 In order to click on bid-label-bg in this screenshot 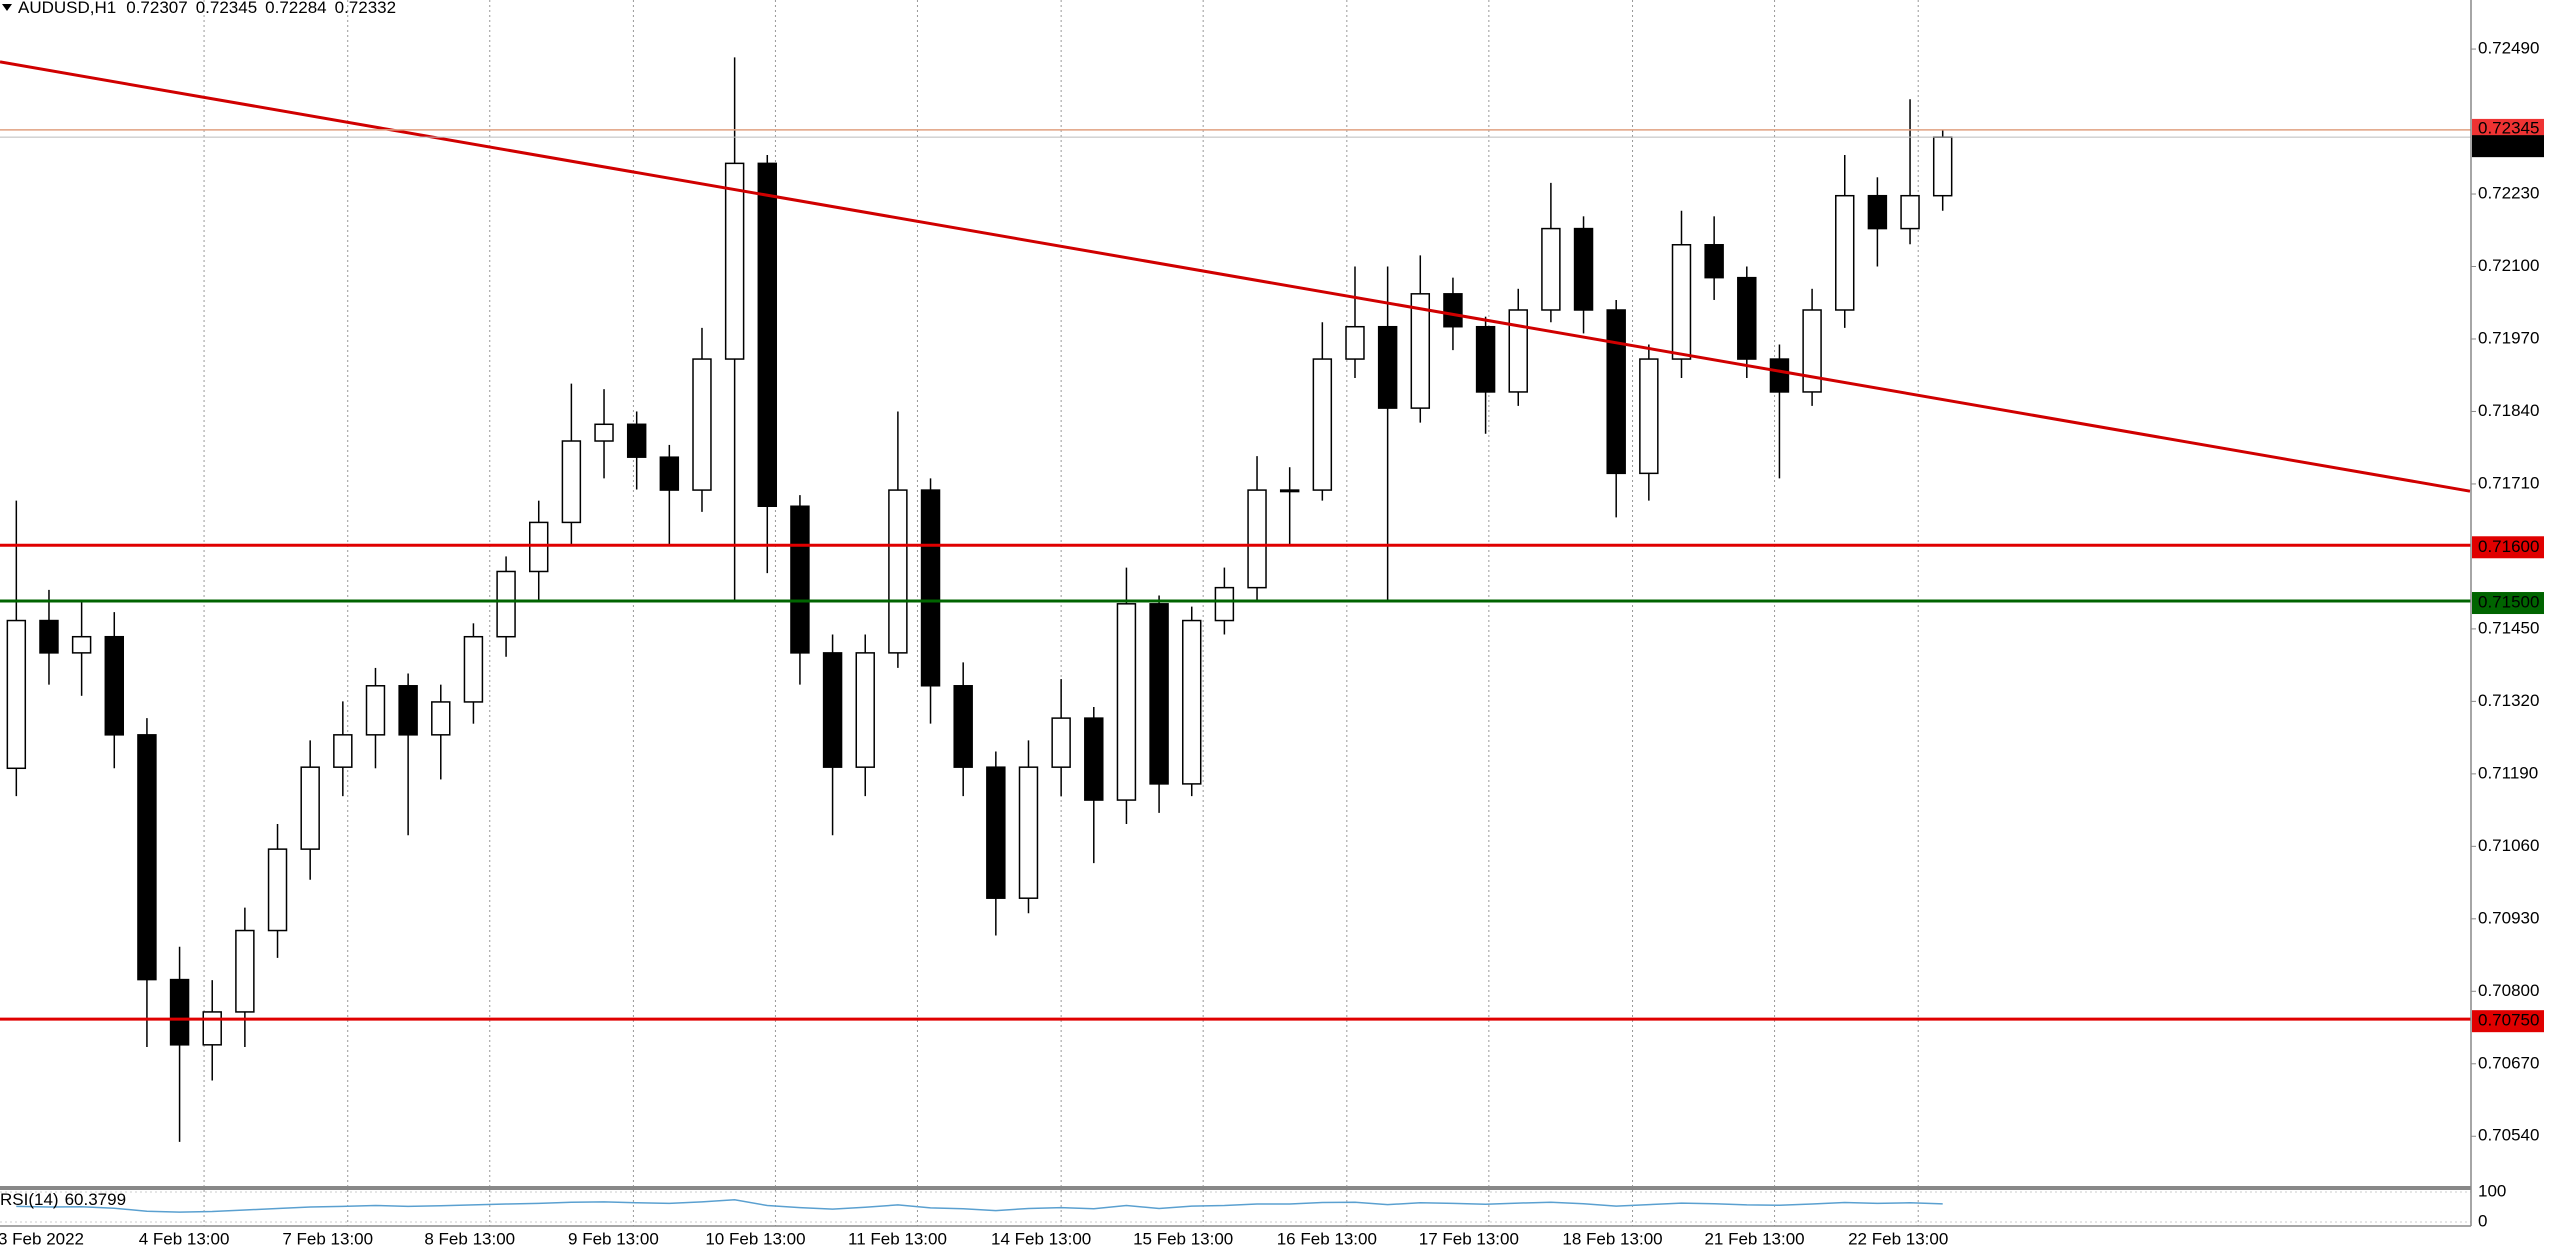, I will do `click(2508, 146)`.